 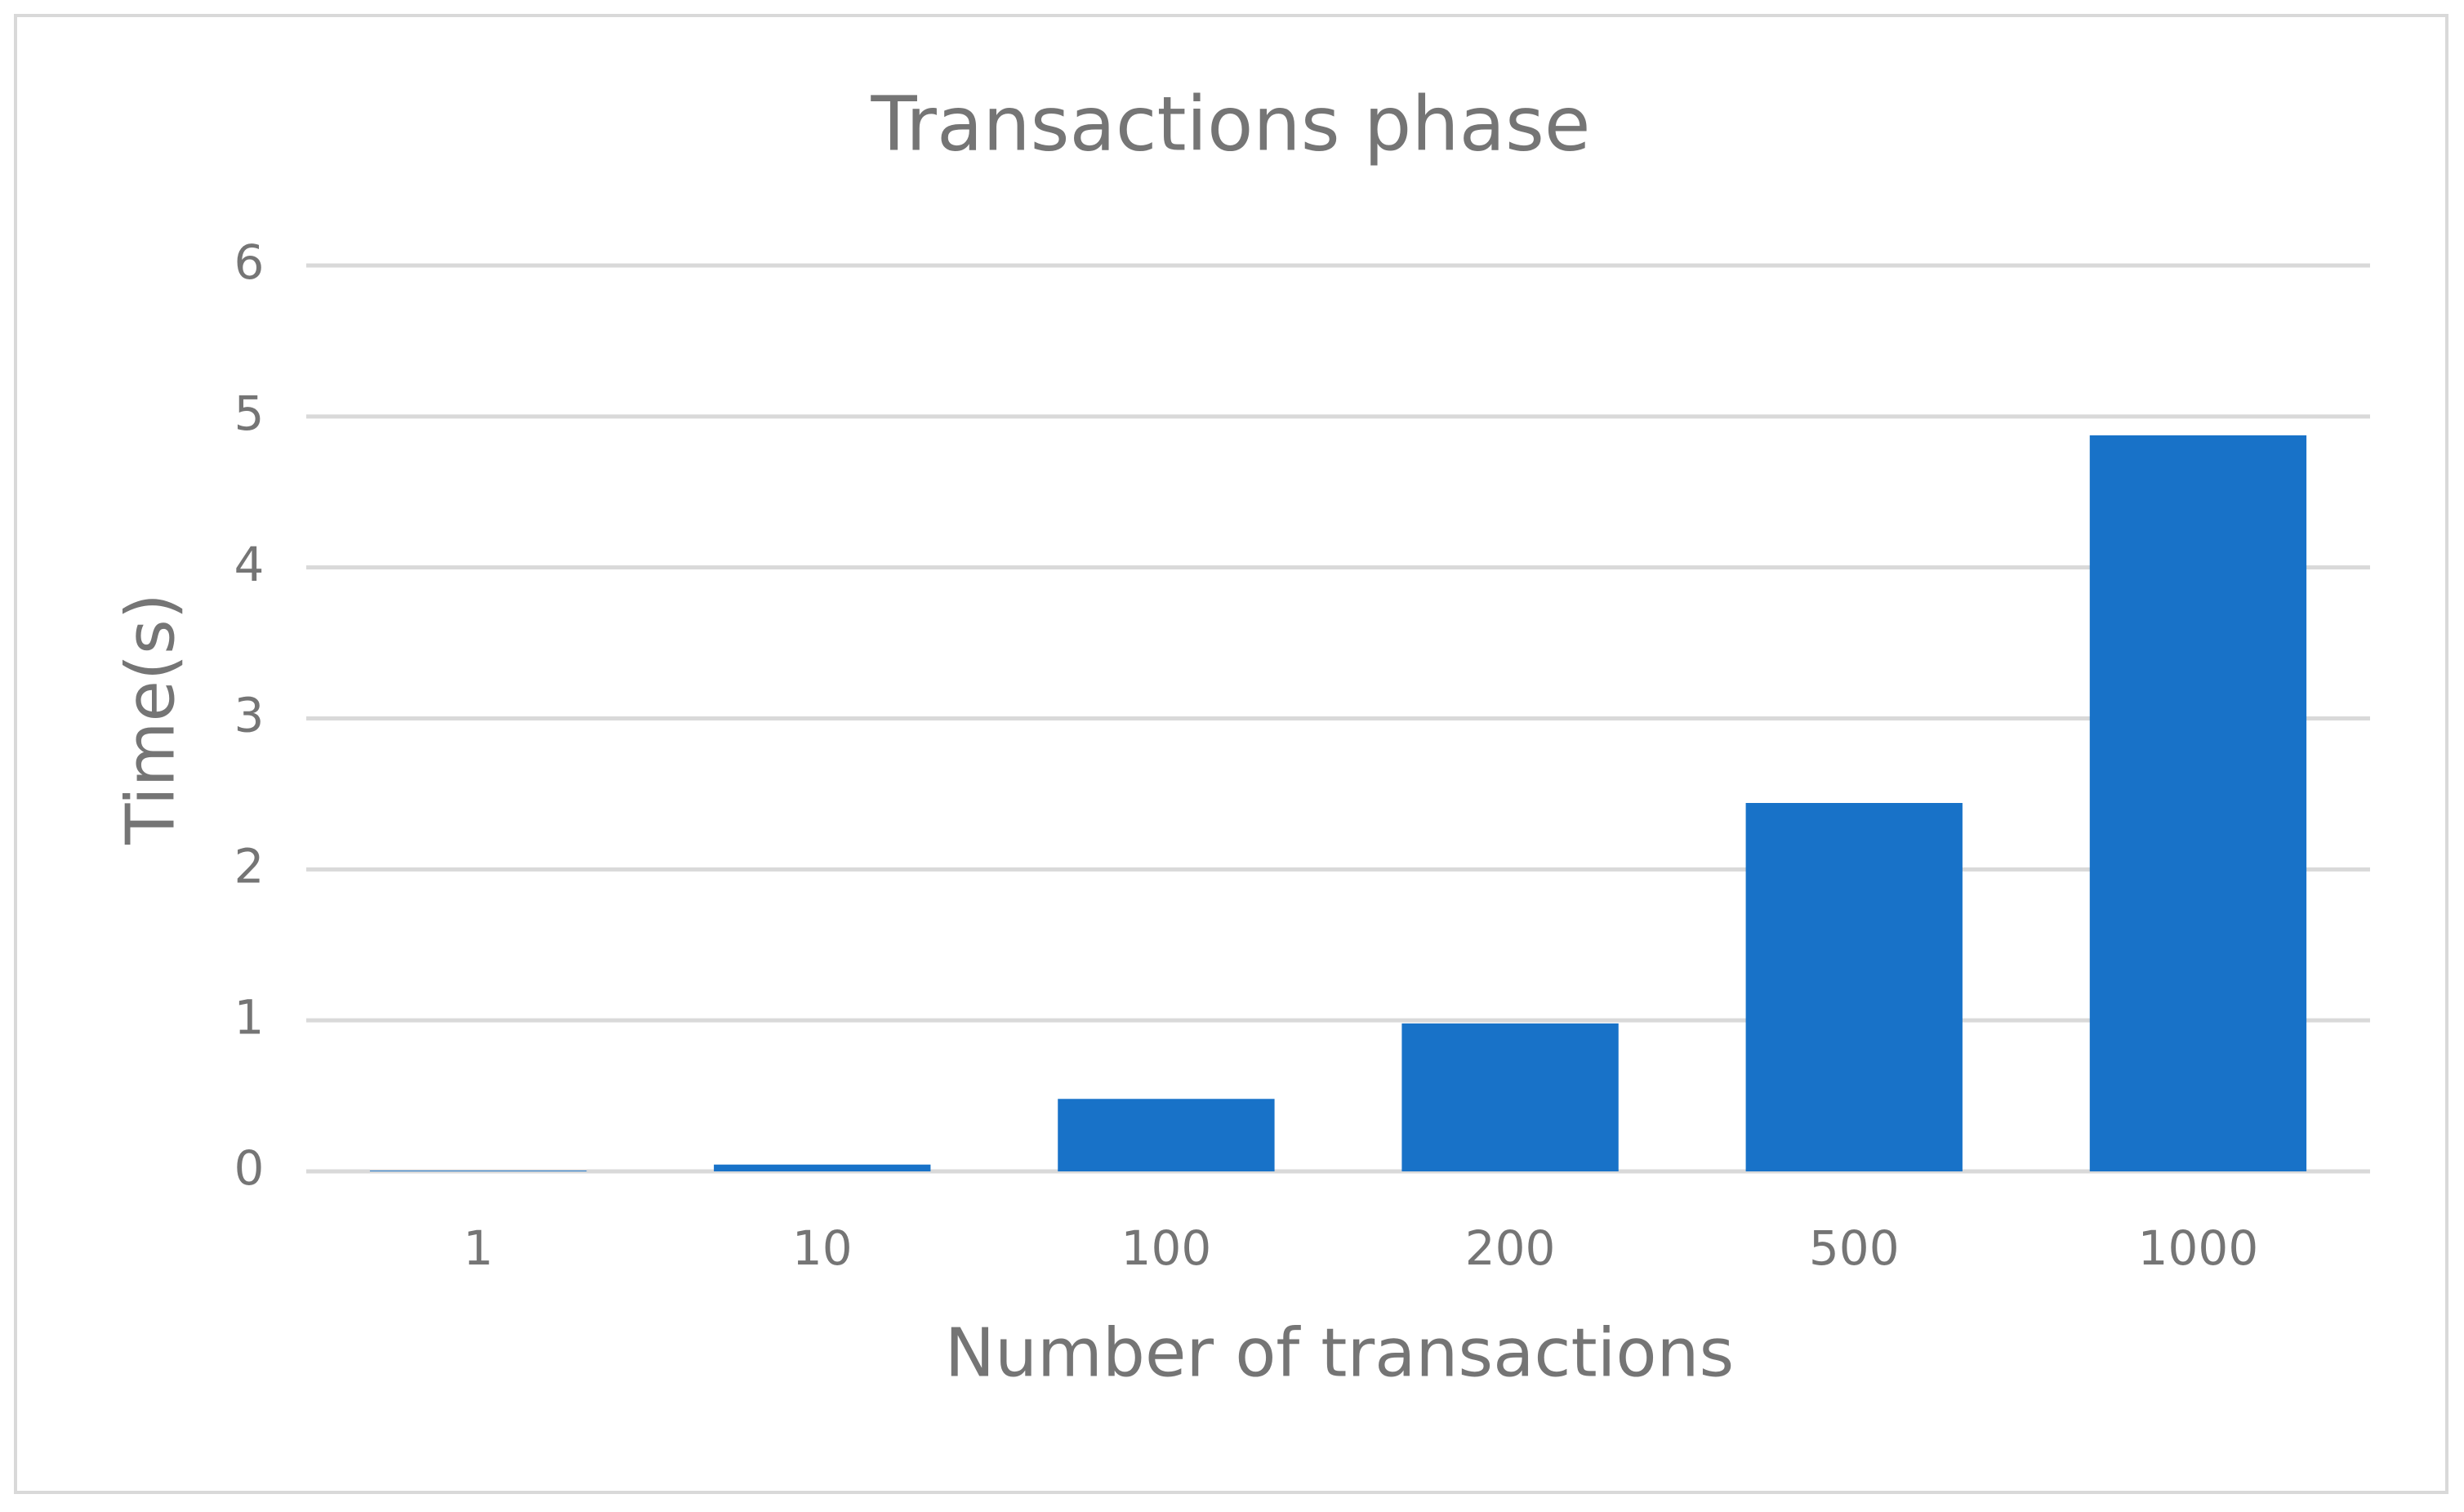 What do you see at coordinates (1510, 1248) in the screenshot?
I see `x-tick-label: 200` at bounding box center [1510, 1248].